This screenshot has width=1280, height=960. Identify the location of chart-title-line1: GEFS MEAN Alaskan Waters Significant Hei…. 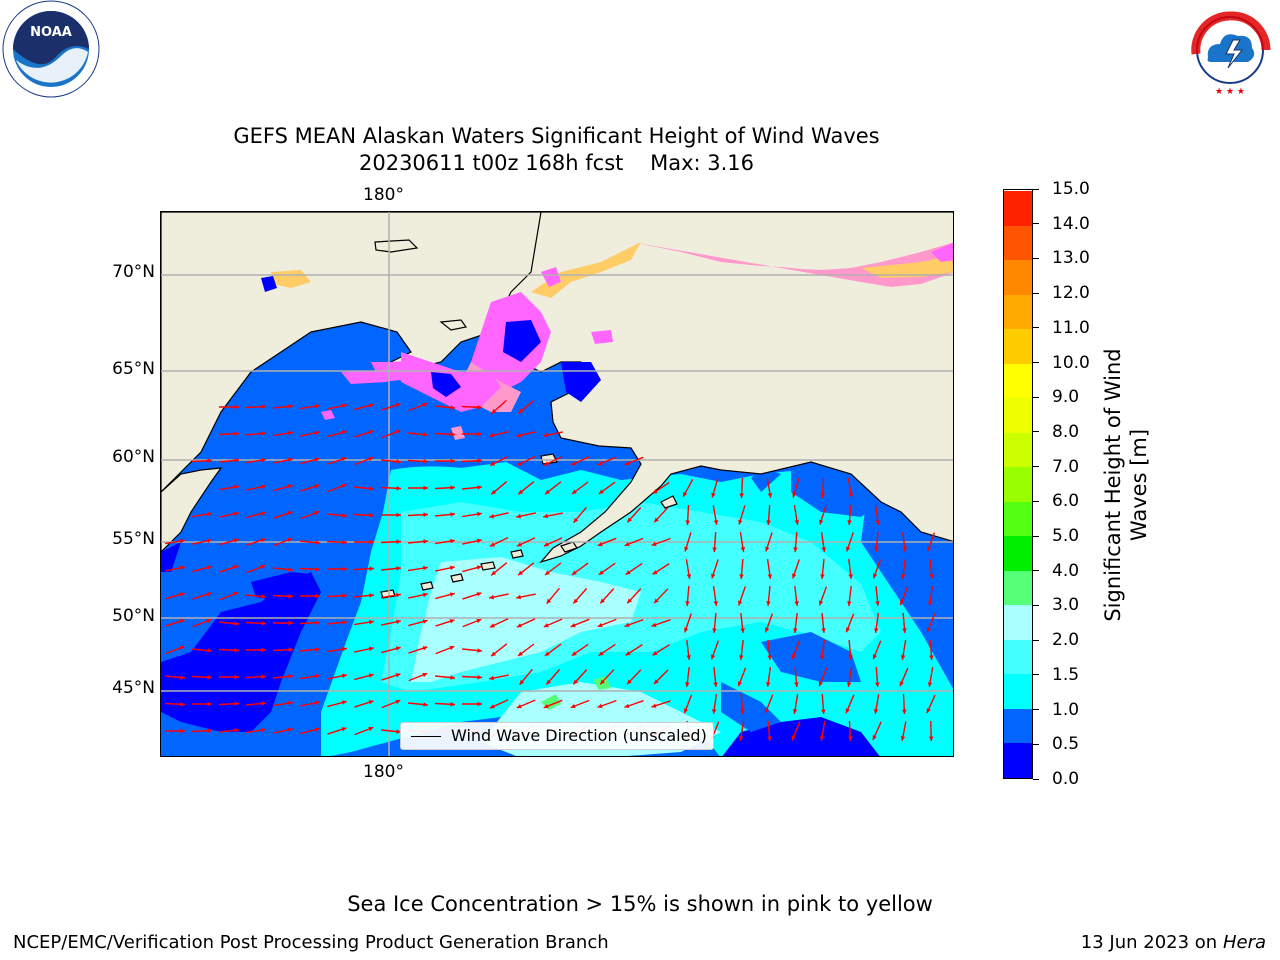
(556, 136).